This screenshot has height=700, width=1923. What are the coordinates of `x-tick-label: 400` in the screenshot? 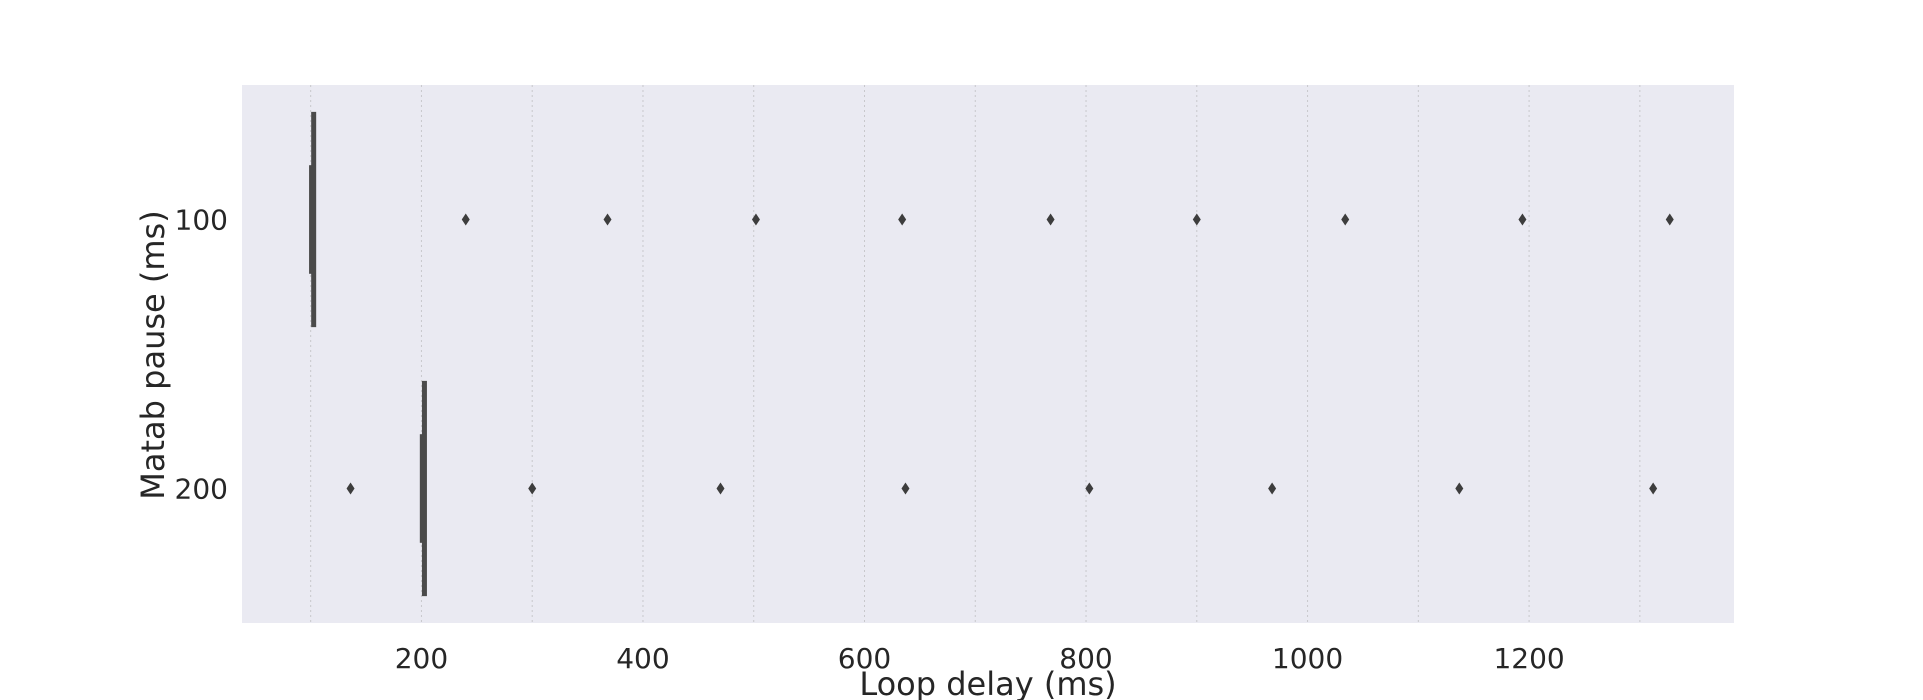 It's located at (642, 658).